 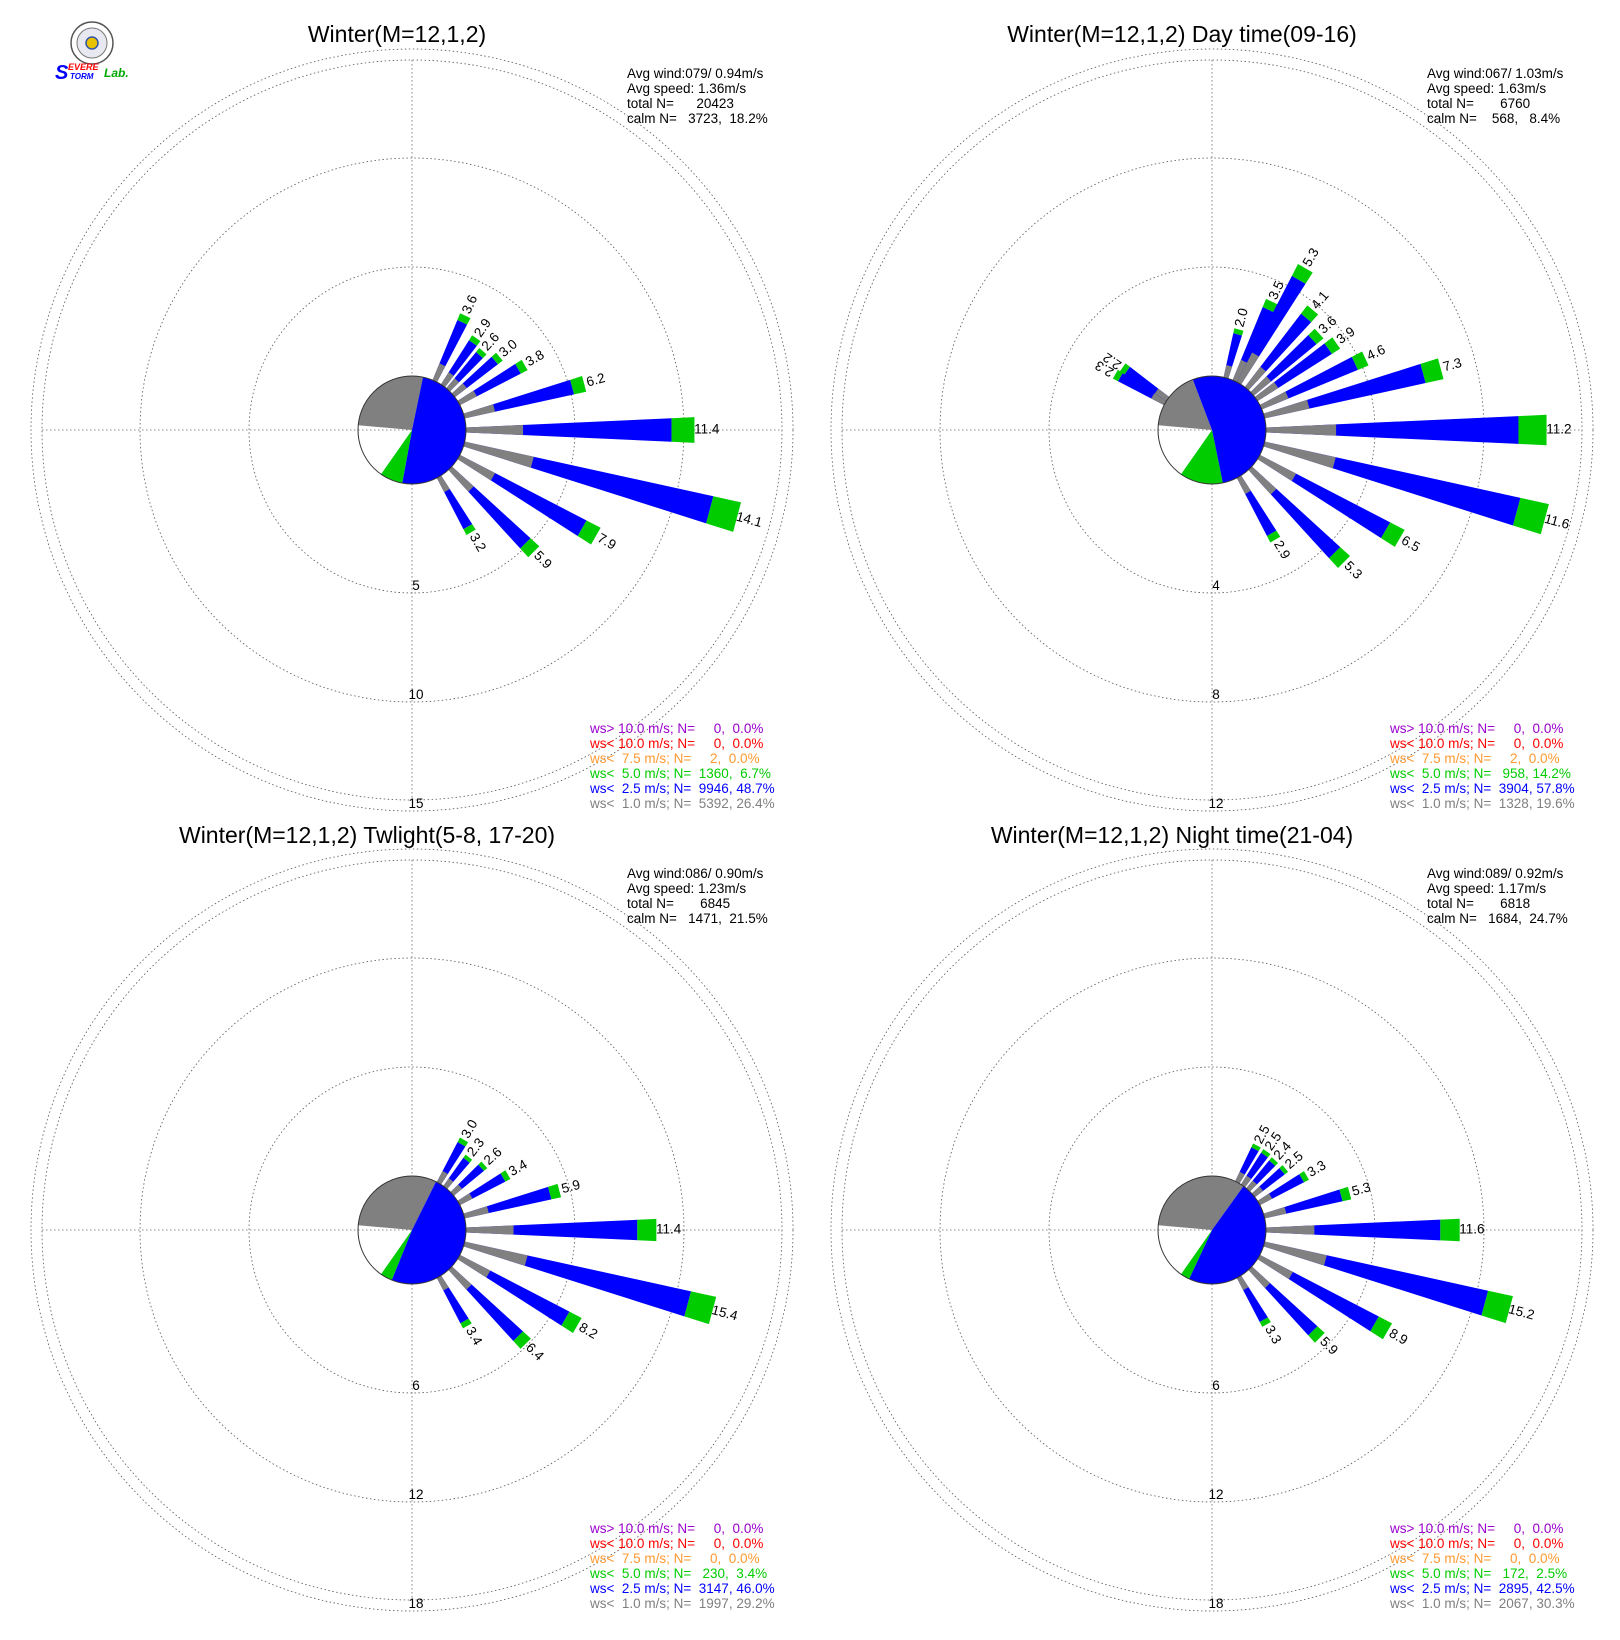 I want to click on bar-value-label: 5.3, so click(x=1353, y=570).